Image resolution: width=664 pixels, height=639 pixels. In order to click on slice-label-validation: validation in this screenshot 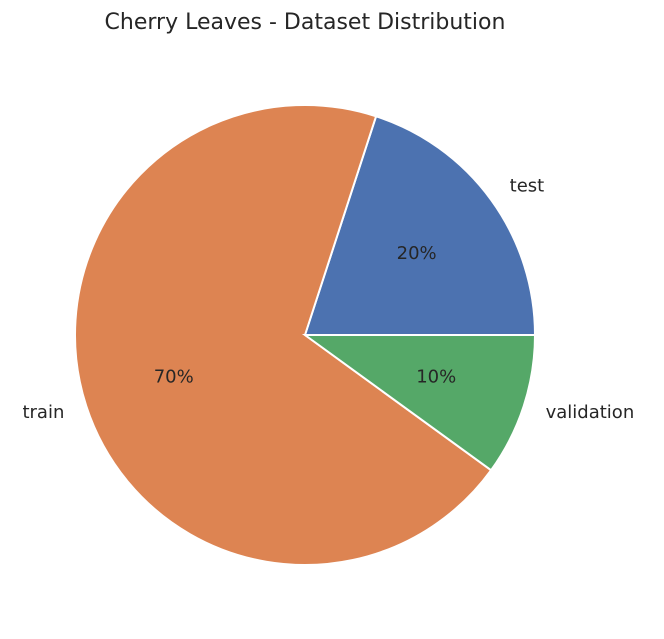, I will do `click(590, 412)`.